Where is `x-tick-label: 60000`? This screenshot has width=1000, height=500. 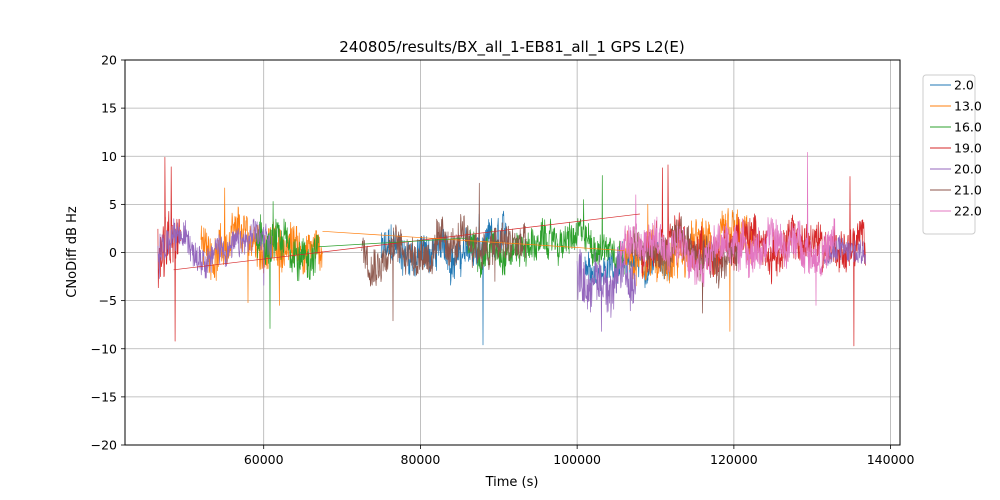
x-tick-label: 60000 is located at coordinates (264, 459).